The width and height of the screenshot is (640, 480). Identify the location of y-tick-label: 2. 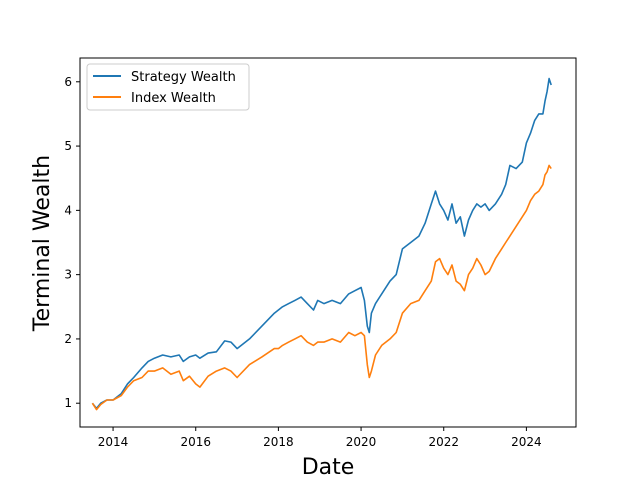
(68, 339).